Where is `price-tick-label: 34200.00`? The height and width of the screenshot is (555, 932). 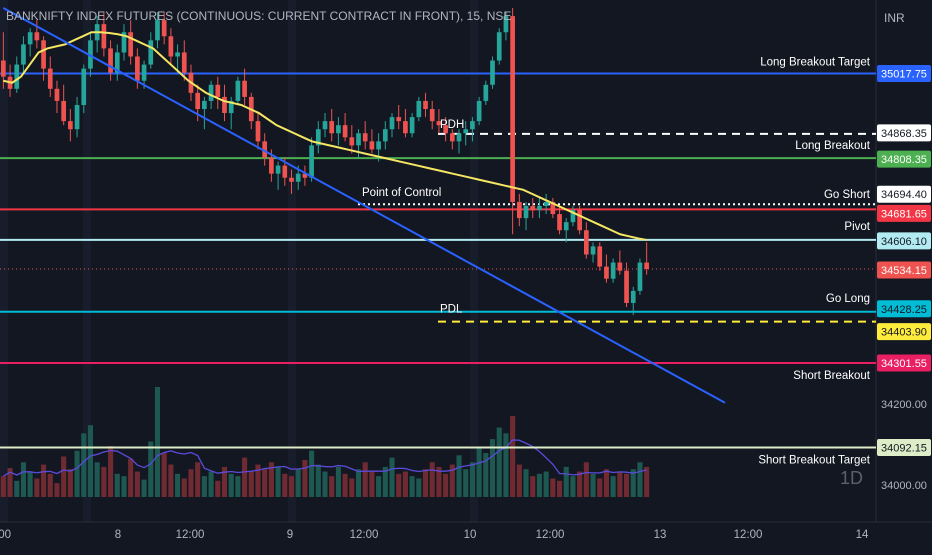
price-tick-label: 34200.00 is located at coordinates (904, 405).